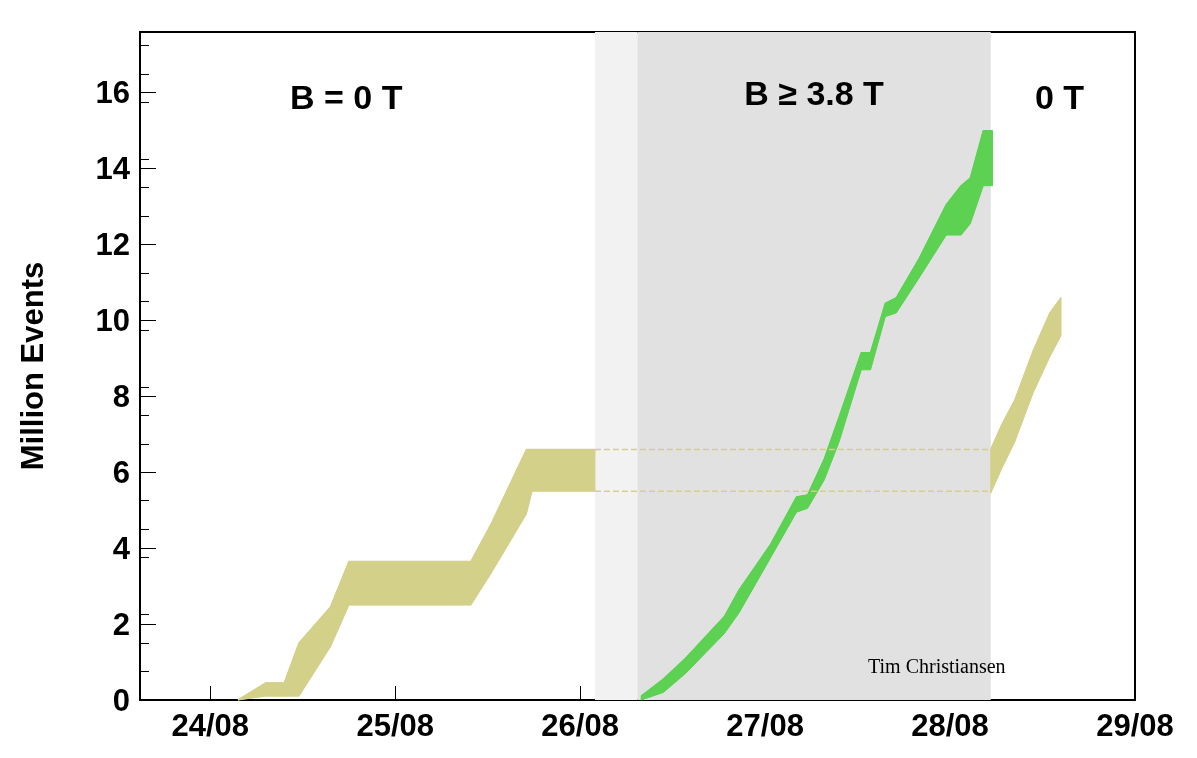 The image size is (1197, 758). Describe the element at coordinates (121, 396) in the screenshot. I see `y-tick-label: 8` at that location.